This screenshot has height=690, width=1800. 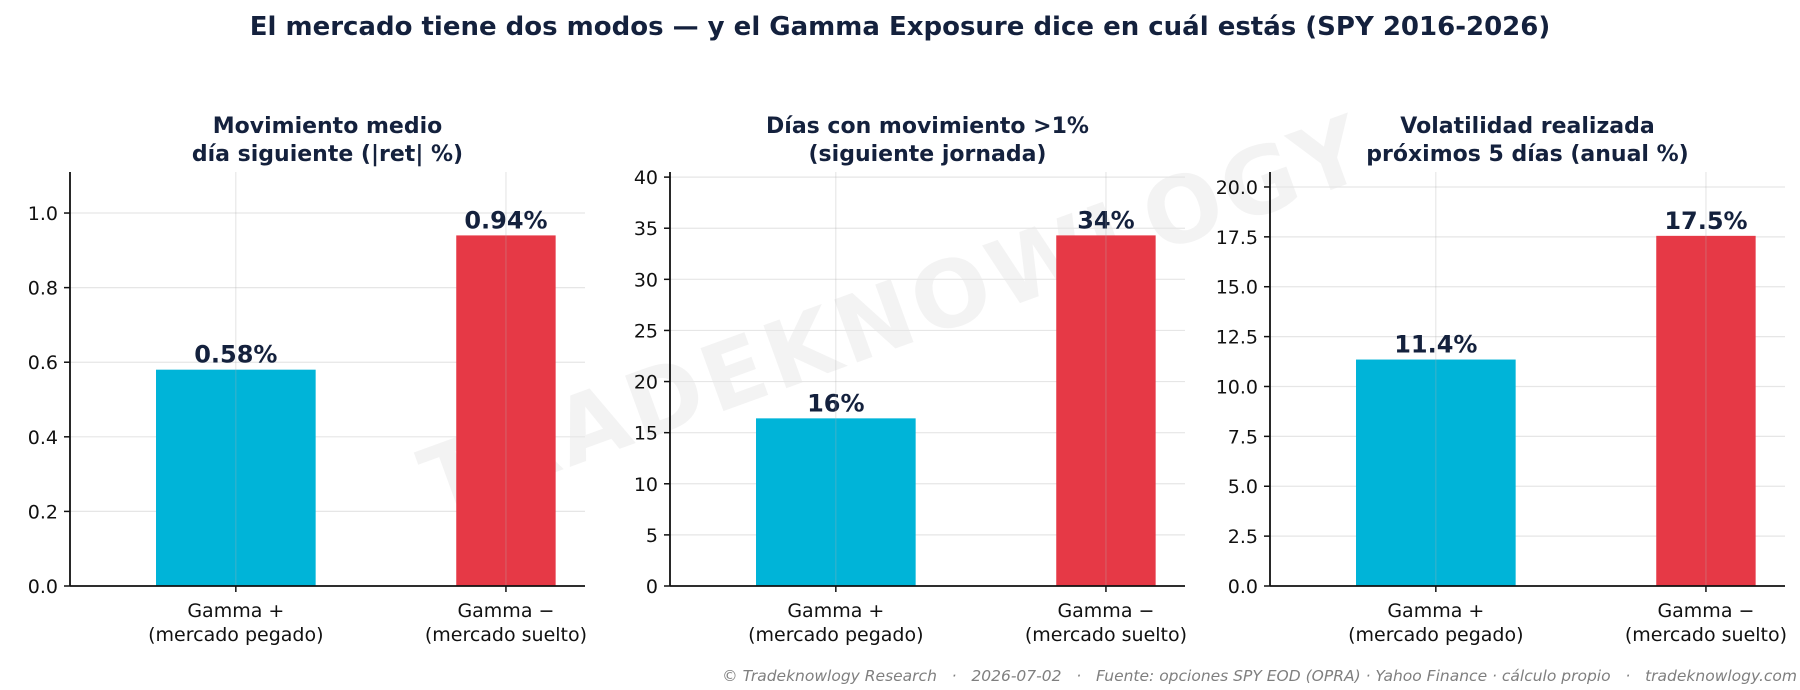 I want to click on bar-value-label: 0.94%, so click(x=505, y=220).